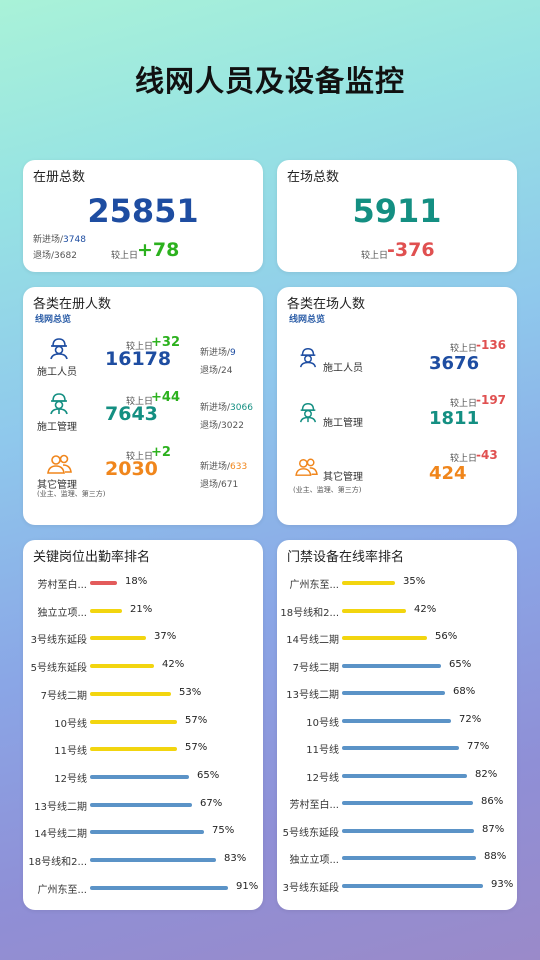  Describe the element at coordinates (143, 639) in the screenshot. I see `ranking-row: 3号线东延段 37%` at that location.